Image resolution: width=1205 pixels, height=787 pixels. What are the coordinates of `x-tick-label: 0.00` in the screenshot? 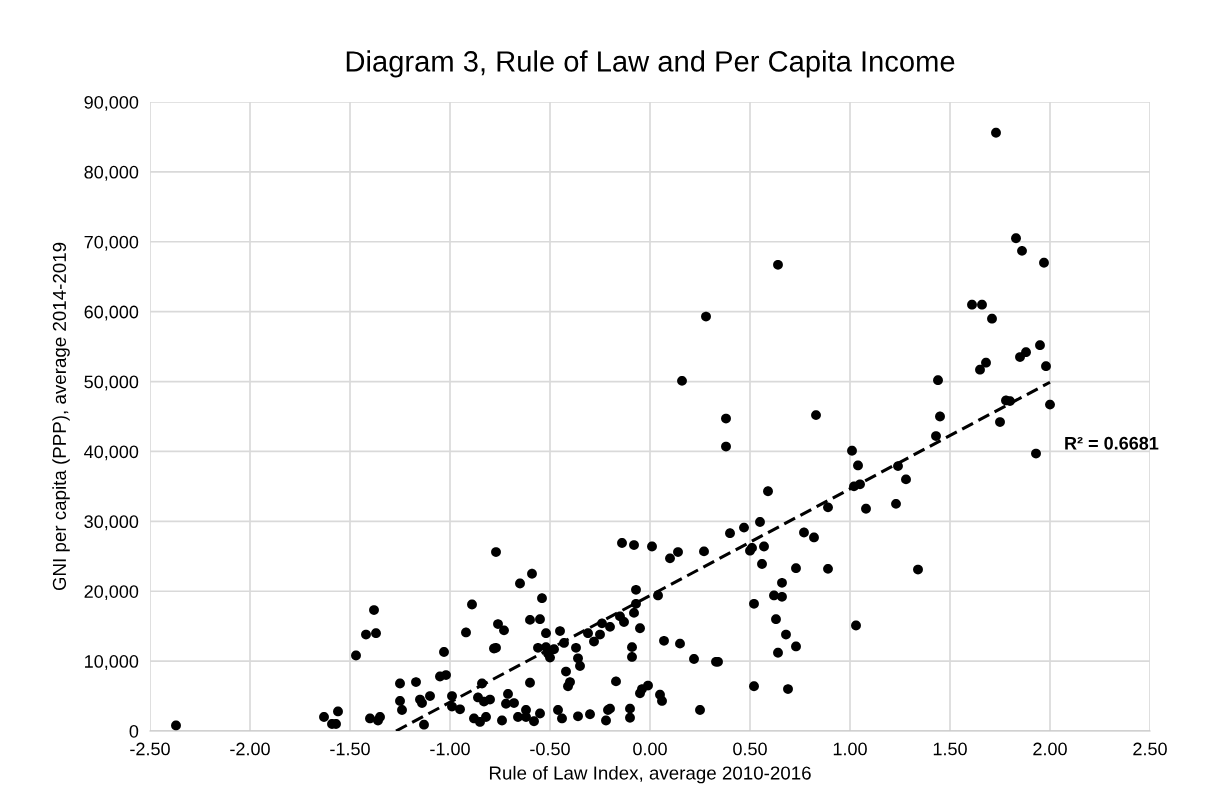 It's located at (650, 749).